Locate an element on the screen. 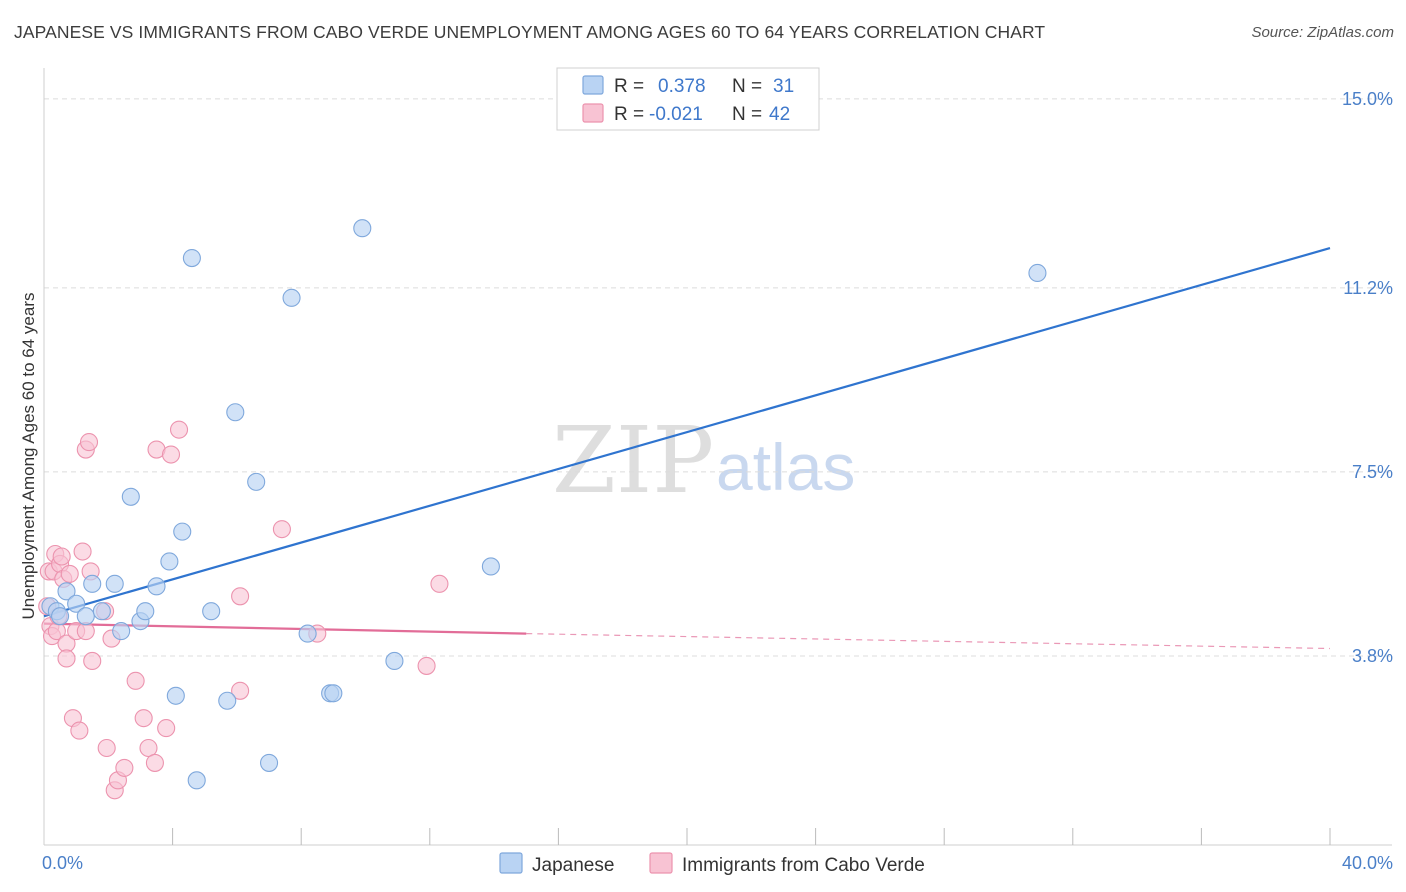  legend-n-label-cabo-verde: N = is located at coordinates (747, 114).